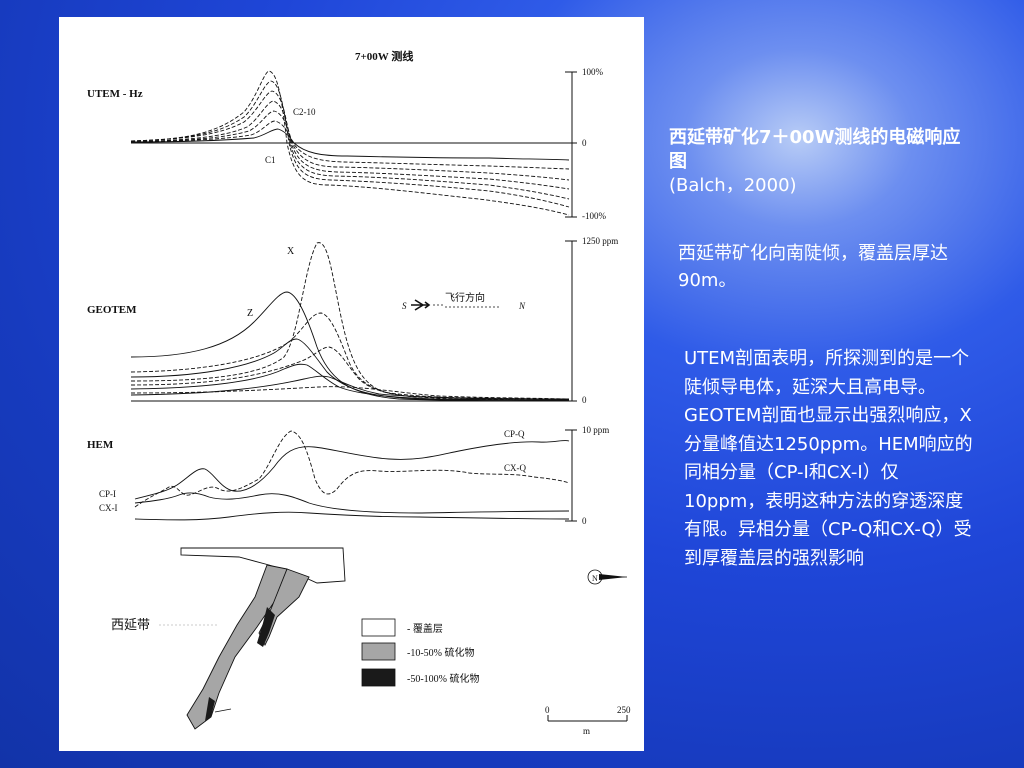 The width and height of the screenshot is (1024, 768). I want to click on sidebar-title-block: 西延带矿化7＋00W测线的电磁响应图 (Balch，2000), so click(819, 162).